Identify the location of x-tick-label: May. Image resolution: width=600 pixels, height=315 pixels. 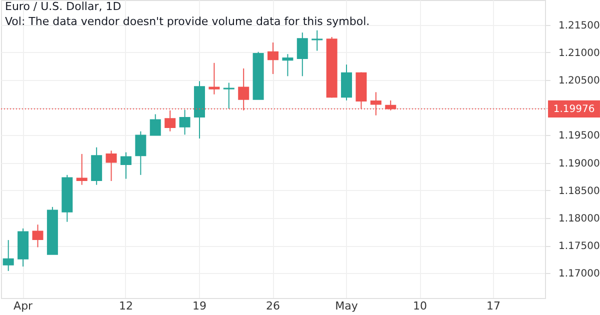
(346, 306).